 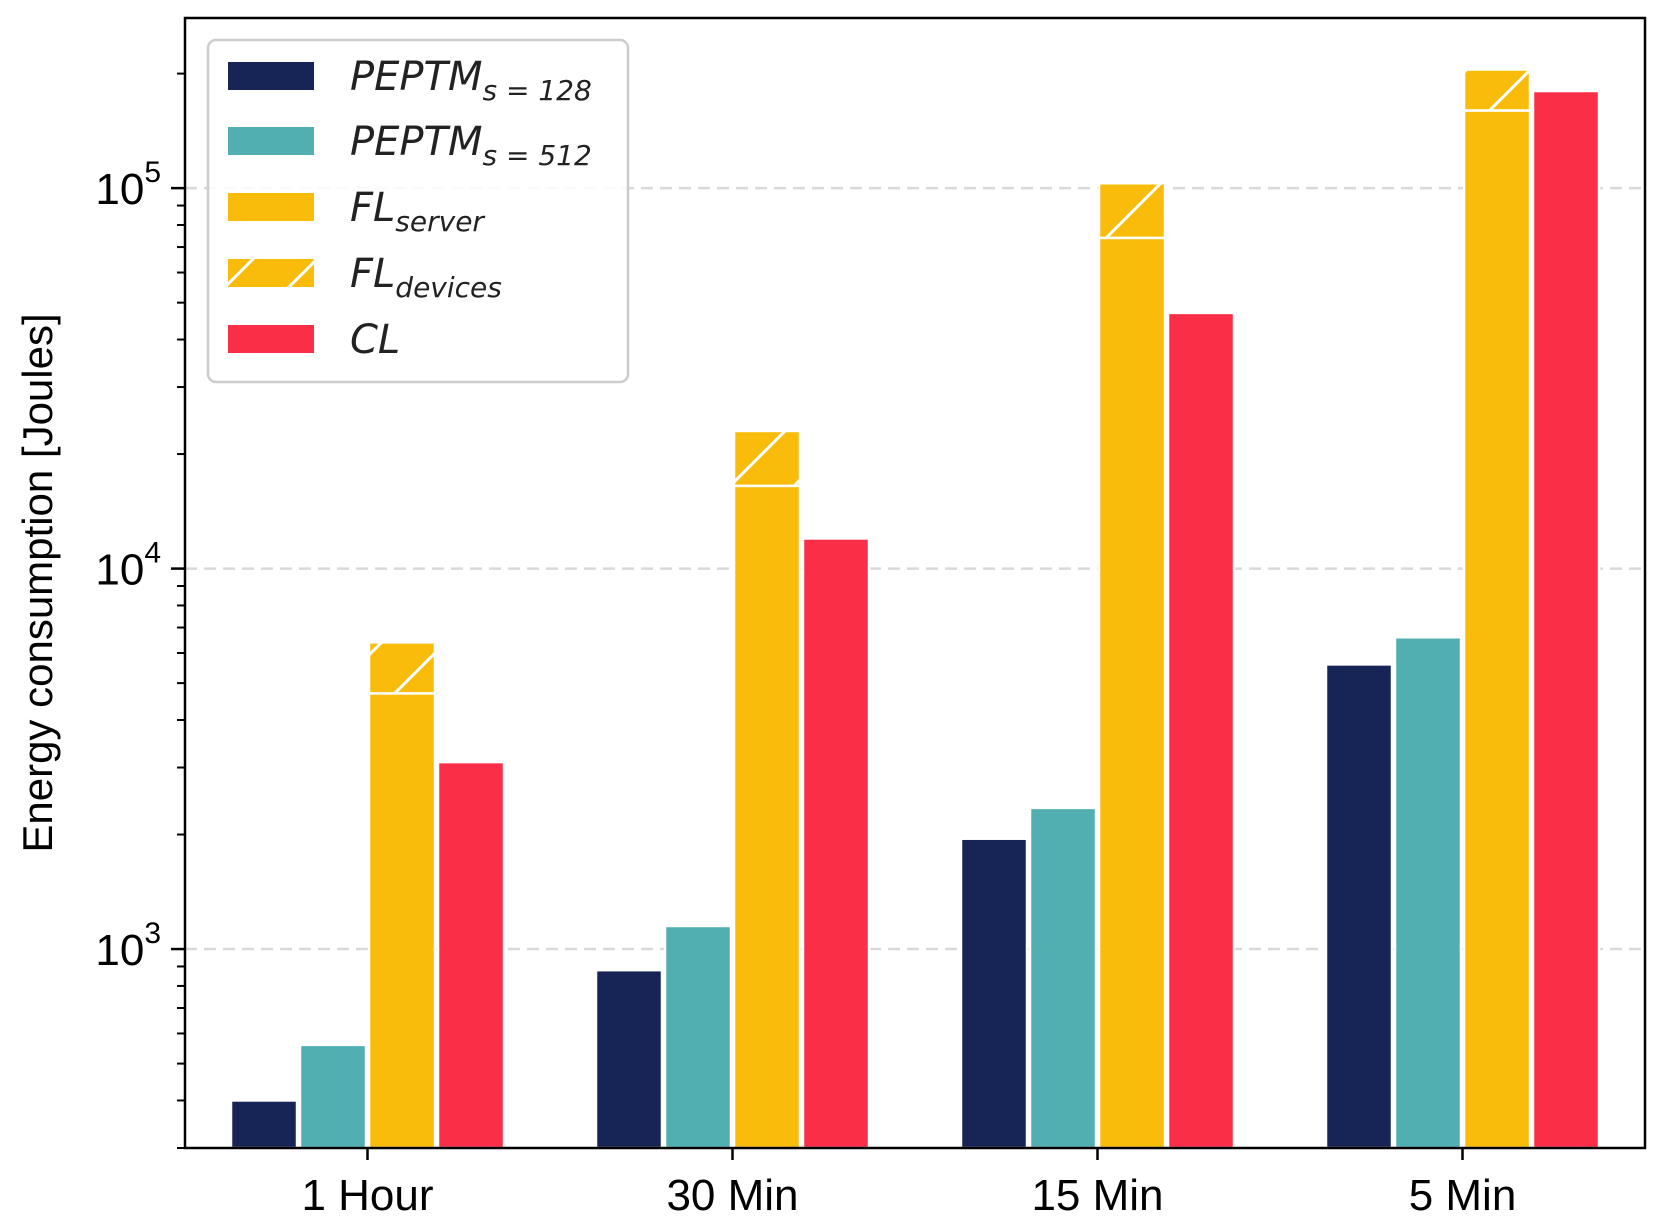 I want to click on legend-label-fl_server: FLserver, so click(x=417, y=211).